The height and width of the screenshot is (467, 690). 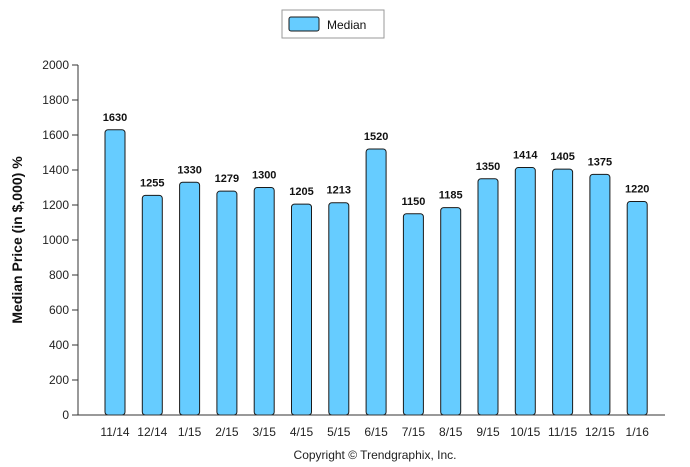 What do you see at coordinates (59, 345) in the screenshot?
I see `y-tick-label: 400` at bounding box center [59, 345].